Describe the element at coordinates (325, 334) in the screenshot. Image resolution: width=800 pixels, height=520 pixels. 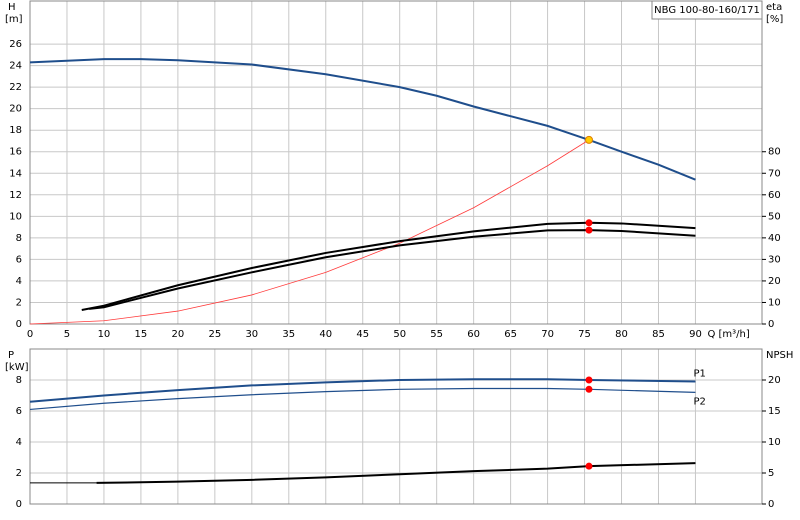
I see `x-tick-label: 40` at that location.